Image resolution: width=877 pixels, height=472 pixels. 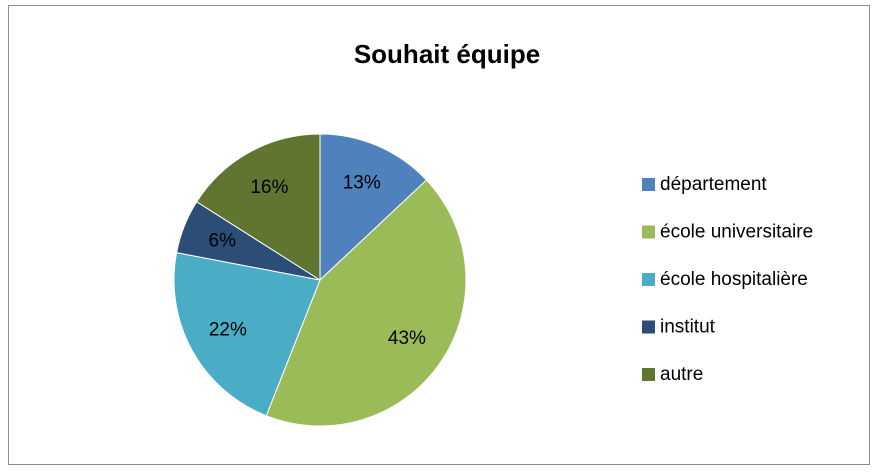 I want to click on data-label: 13%, so click(x=362, y=183).